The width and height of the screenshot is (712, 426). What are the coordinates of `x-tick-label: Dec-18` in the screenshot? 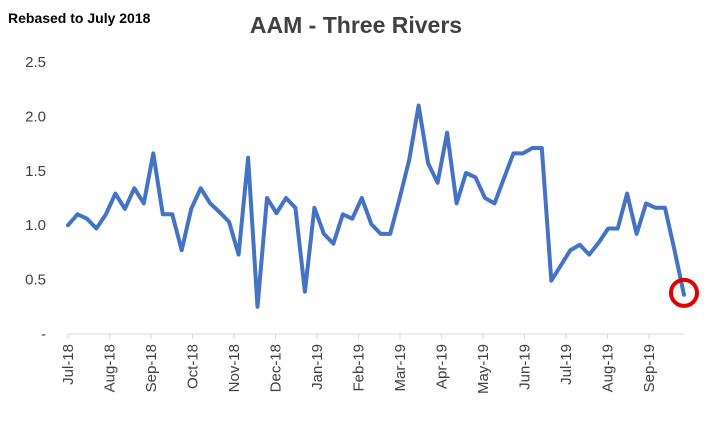 It's located at (276, 368).